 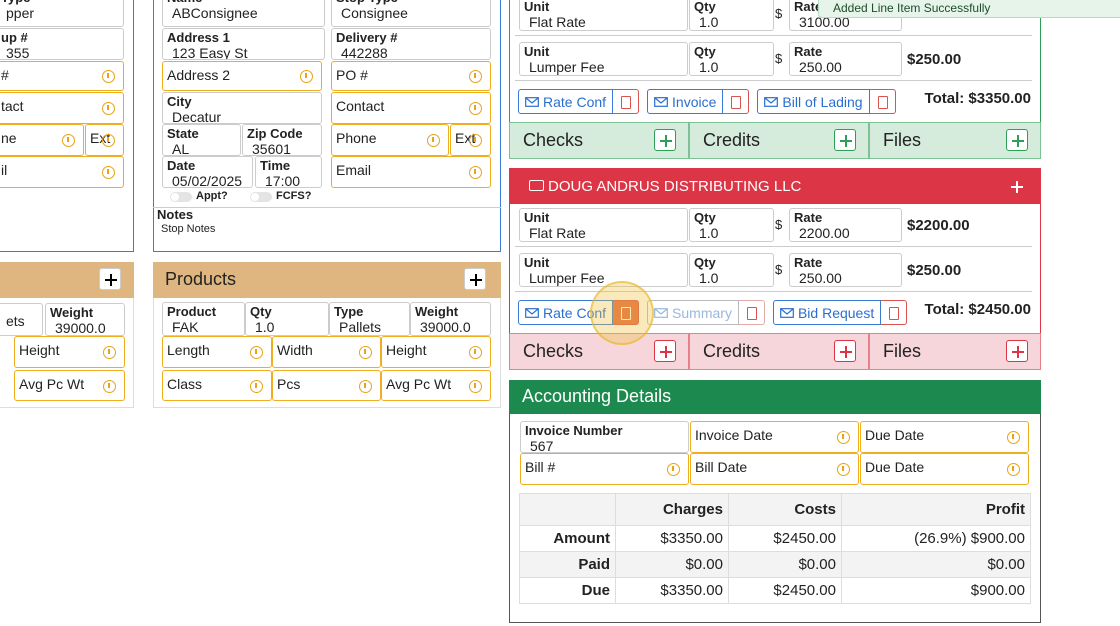 I want to click on input-field: tact, so click(x=62, y=108).